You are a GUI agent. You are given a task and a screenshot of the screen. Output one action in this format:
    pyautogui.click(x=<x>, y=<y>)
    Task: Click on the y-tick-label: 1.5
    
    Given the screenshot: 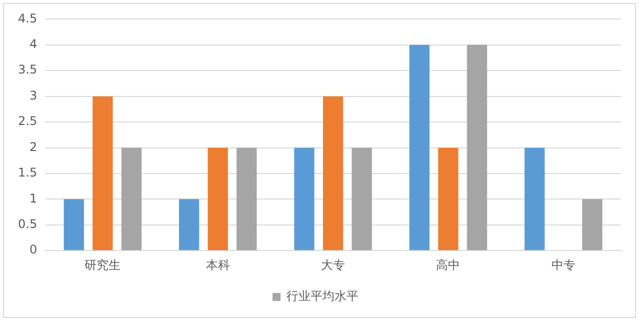 What is the action you would take?
    pyautogui.click(x=28, y=173)
    